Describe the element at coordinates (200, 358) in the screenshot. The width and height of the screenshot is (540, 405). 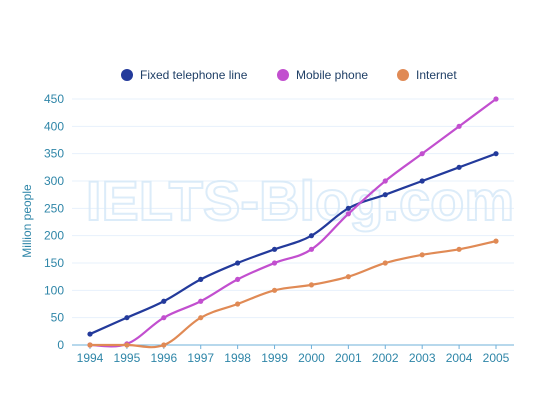
I see `x-tick-label: 1997` at that location.